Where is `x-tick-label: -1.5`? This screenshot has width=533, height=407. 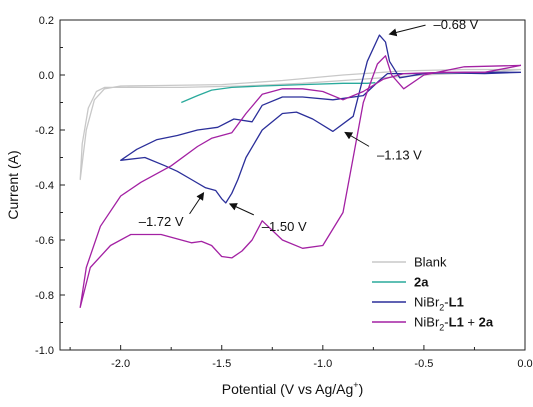 x-tick-label: -1.5 is located at coordinates (221, 364).